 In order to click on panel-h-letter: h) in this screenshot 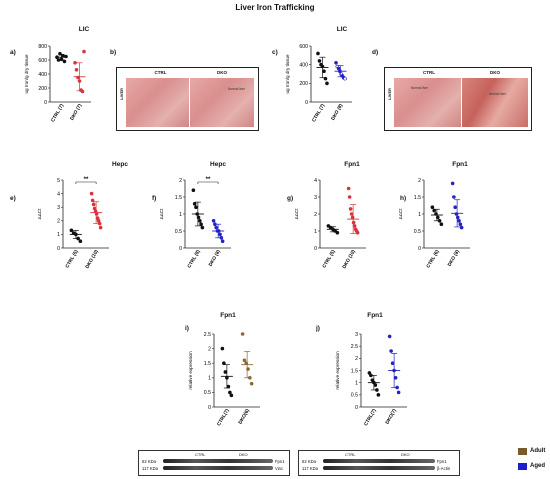, I will do `click(403, 198)`.